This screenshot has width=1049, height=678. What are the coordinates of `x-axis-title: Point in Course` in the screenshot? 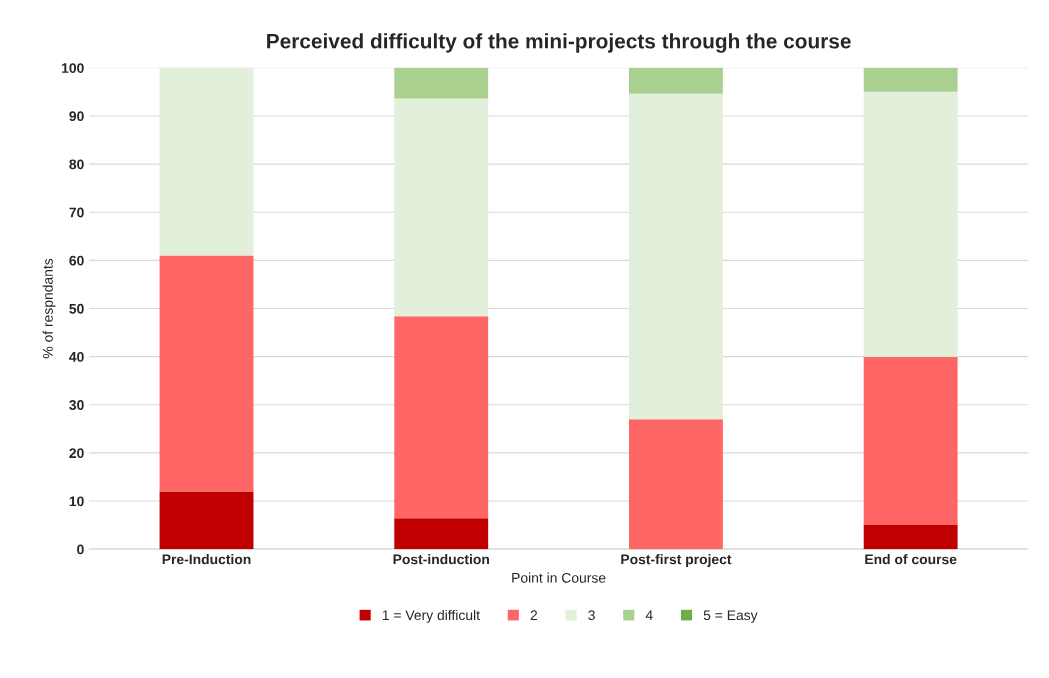 It's located at (559, 577).